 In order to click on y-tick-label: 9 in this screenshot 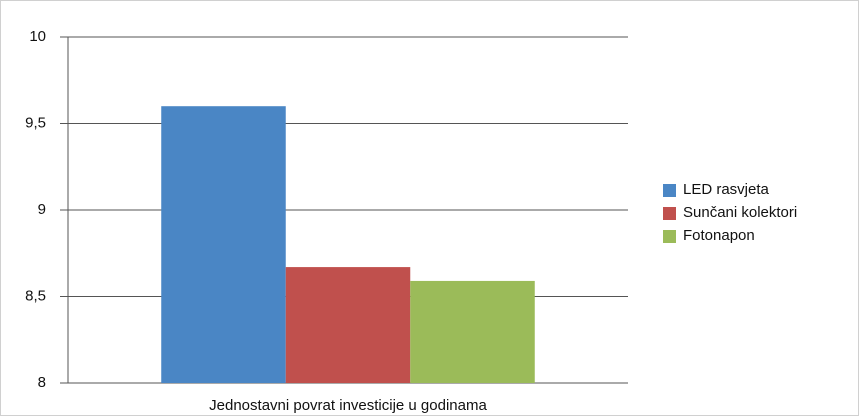, I will do `click(42, 209)`.